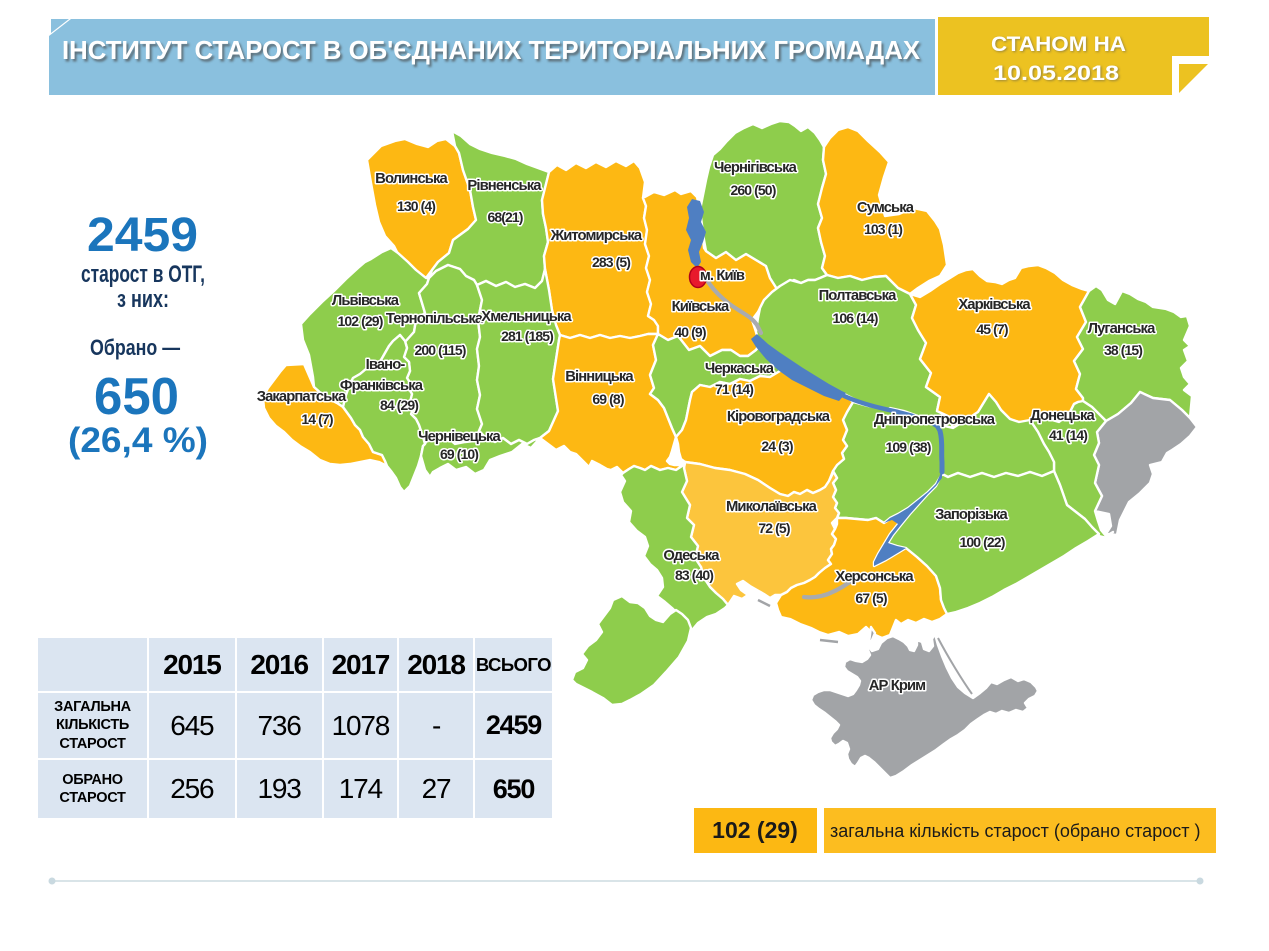  Describe the element at coordinates (302, 397) in the screenshot. I see `svg-text: Закарпатська` at that location.